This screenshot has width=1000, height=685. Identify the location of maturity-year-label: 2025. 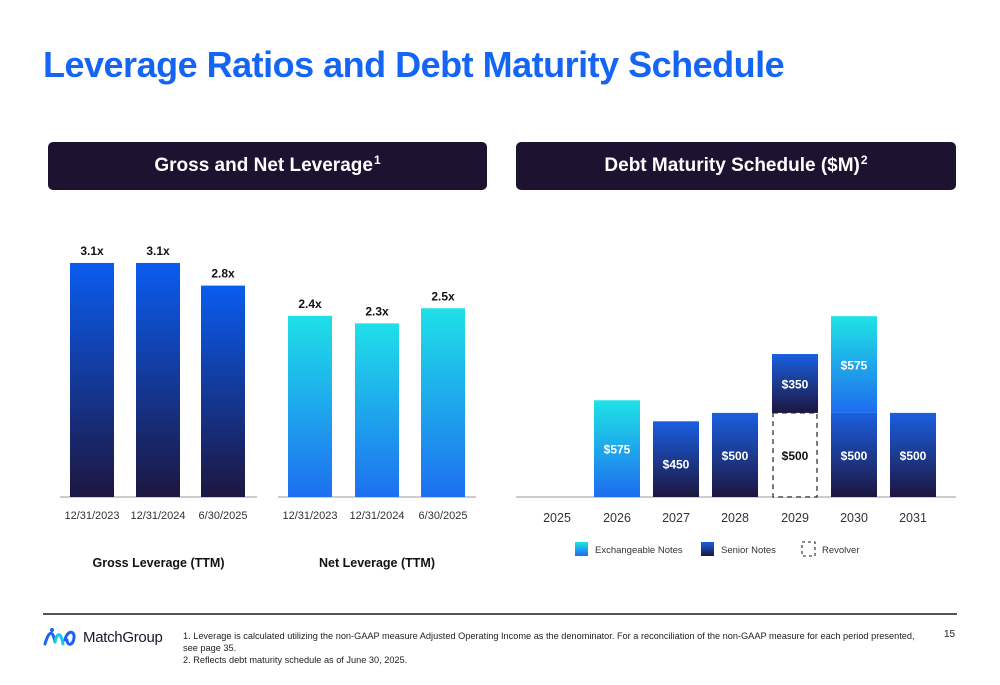
(557, 518).